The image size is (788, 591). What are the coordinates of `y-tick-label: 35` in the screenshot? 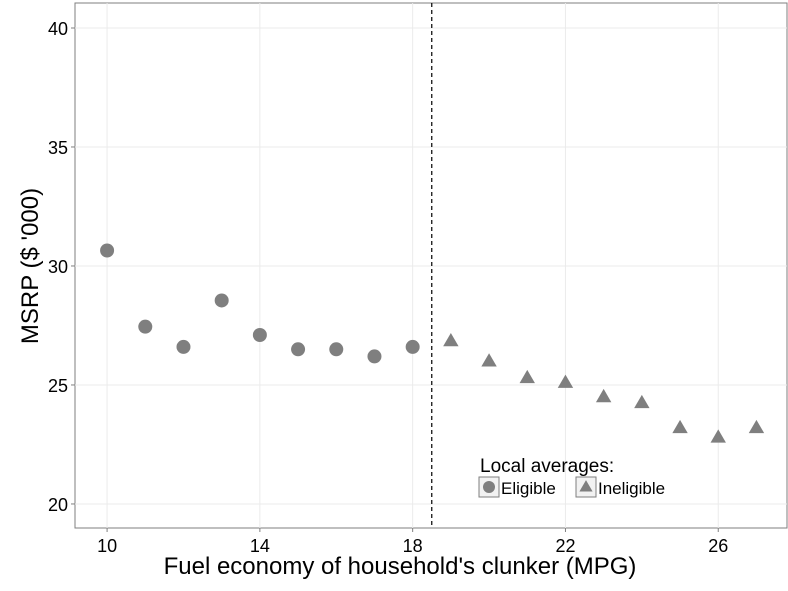 It's located at (58, 148).